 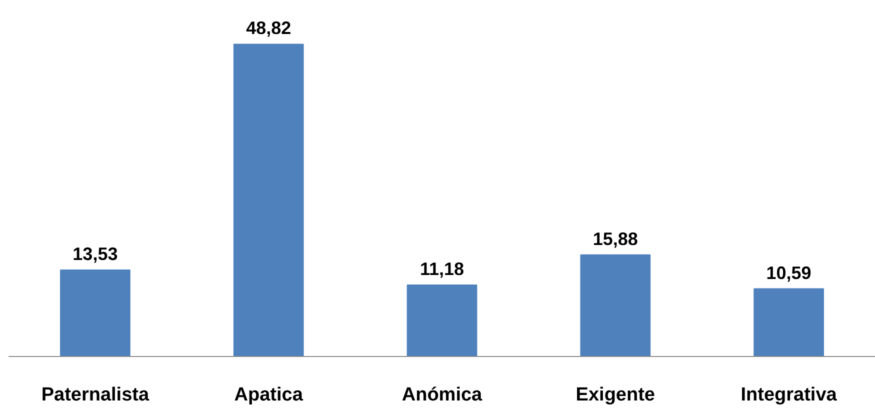 What do you see at coordinates (789, 395) in the screenshot?
I see `x-tick-label: Integrativa` at bounding box center [789, 395].